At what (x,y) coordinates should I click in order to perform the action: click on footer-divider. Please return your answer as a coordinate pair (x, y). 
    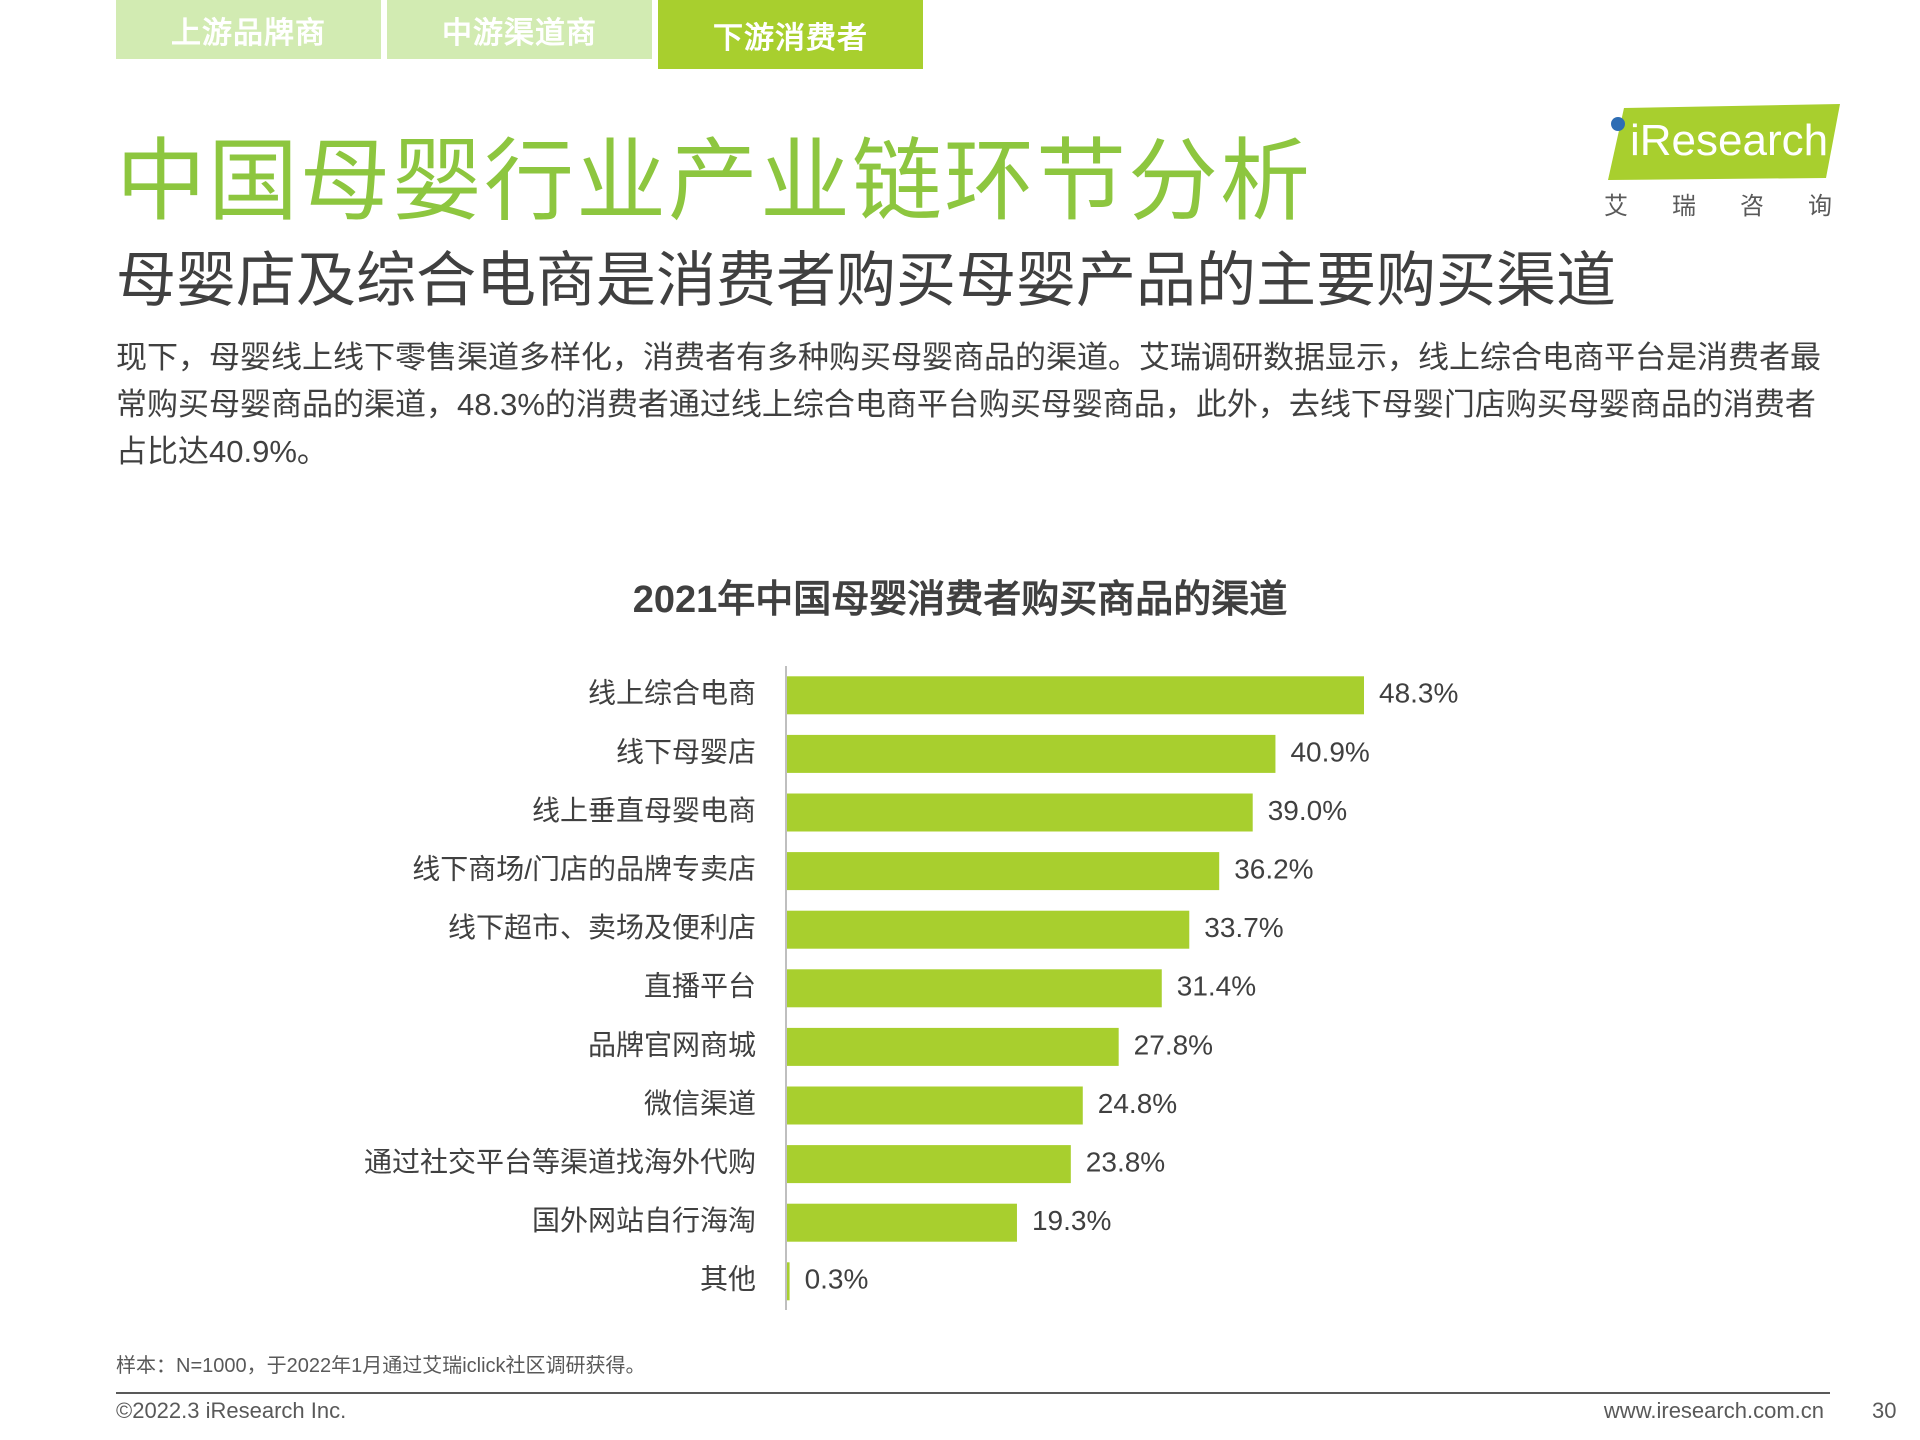
    Looking at the image, I should click on (973, 1393).